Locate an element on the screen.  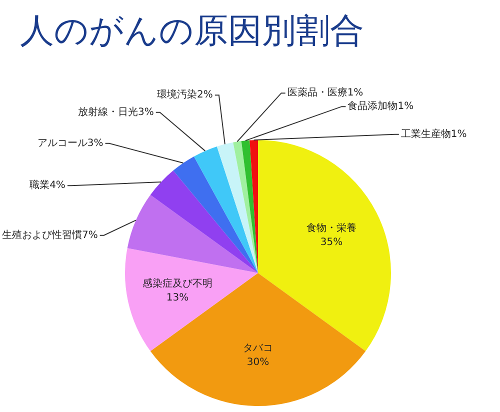
slice-label: 放射線・日光3% is located at coordinates (116, 112).